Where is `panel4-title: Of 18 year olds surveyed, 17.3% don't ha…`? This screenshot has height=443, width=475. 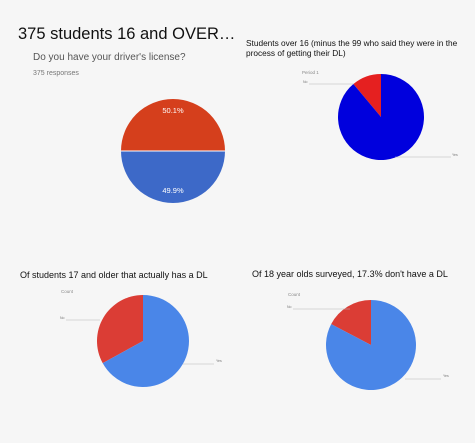 panel4-title: Of 18 year olds surveyed, 17.3% don't ha… is located at coordinates (350, 274).